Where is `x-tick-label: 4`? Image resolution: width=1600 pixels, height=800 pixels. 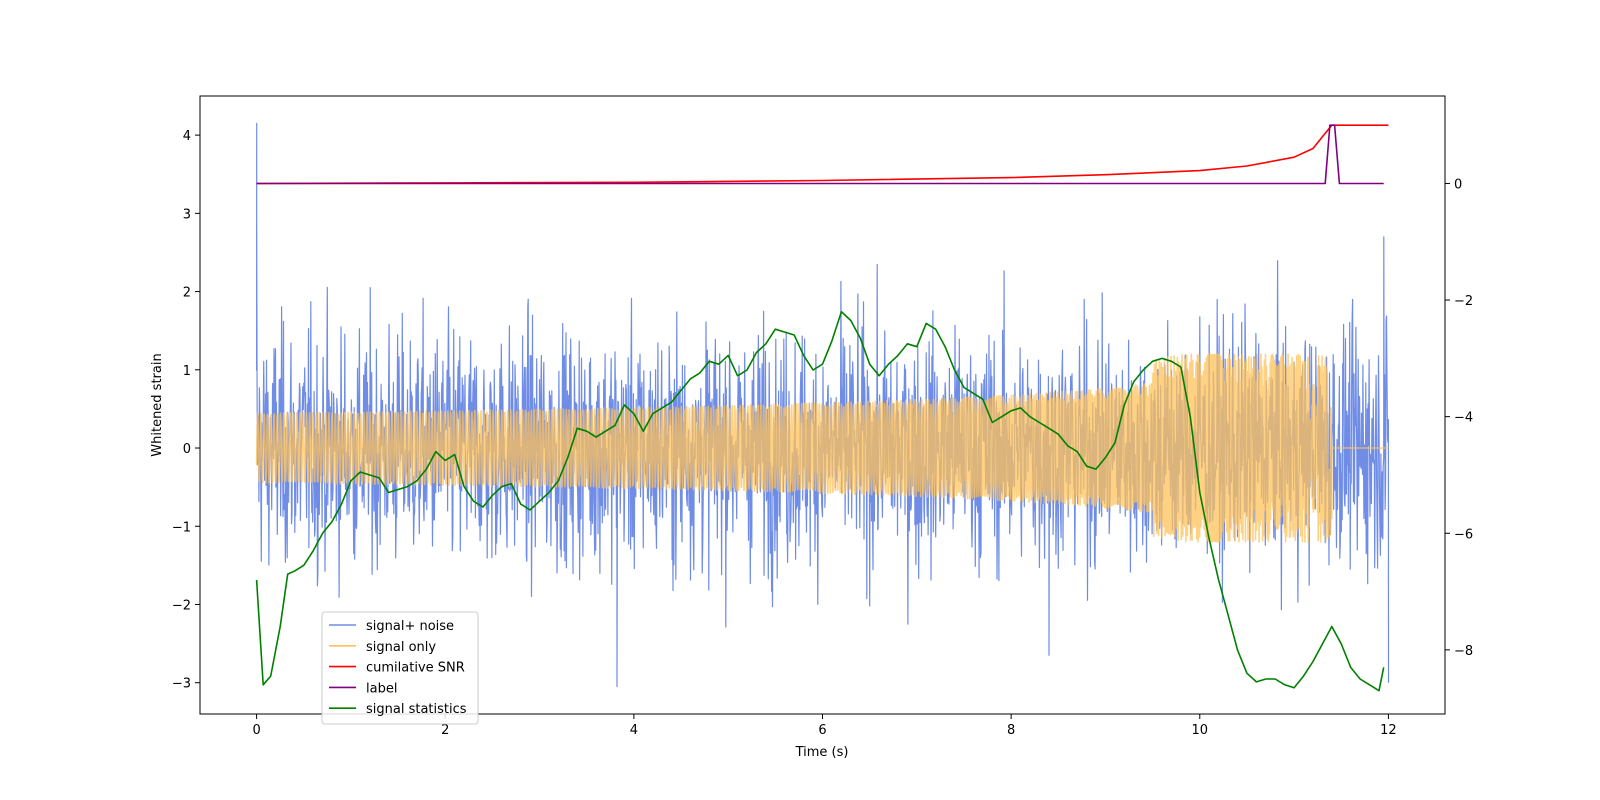
x-tick-label: 4 is located at coordinates (634, 730).